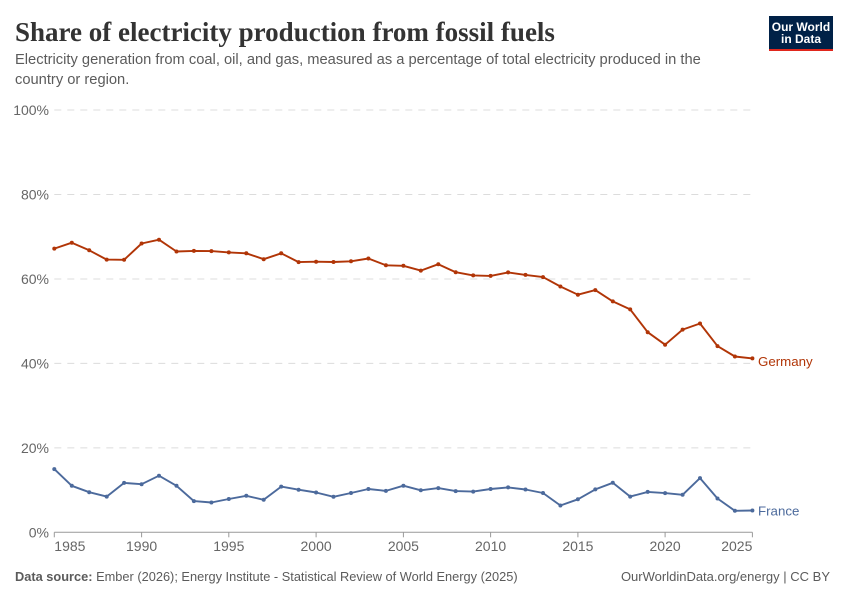  I want to click on svg-text: 2025, so click(736, 546).